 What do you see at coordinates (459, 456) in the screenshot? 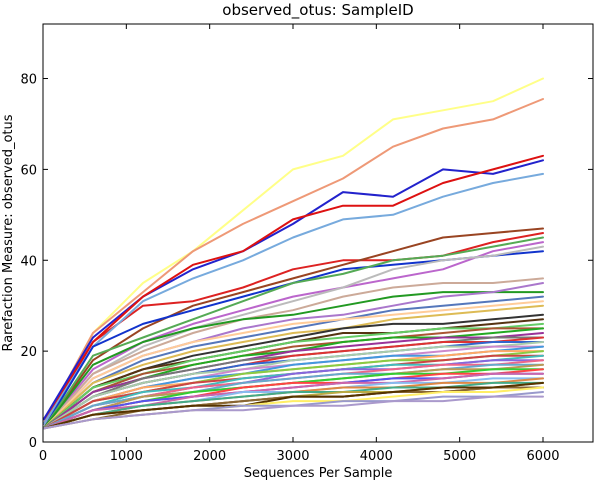
I see `x-tick-label: 5000` at bounding box center [459, 456].